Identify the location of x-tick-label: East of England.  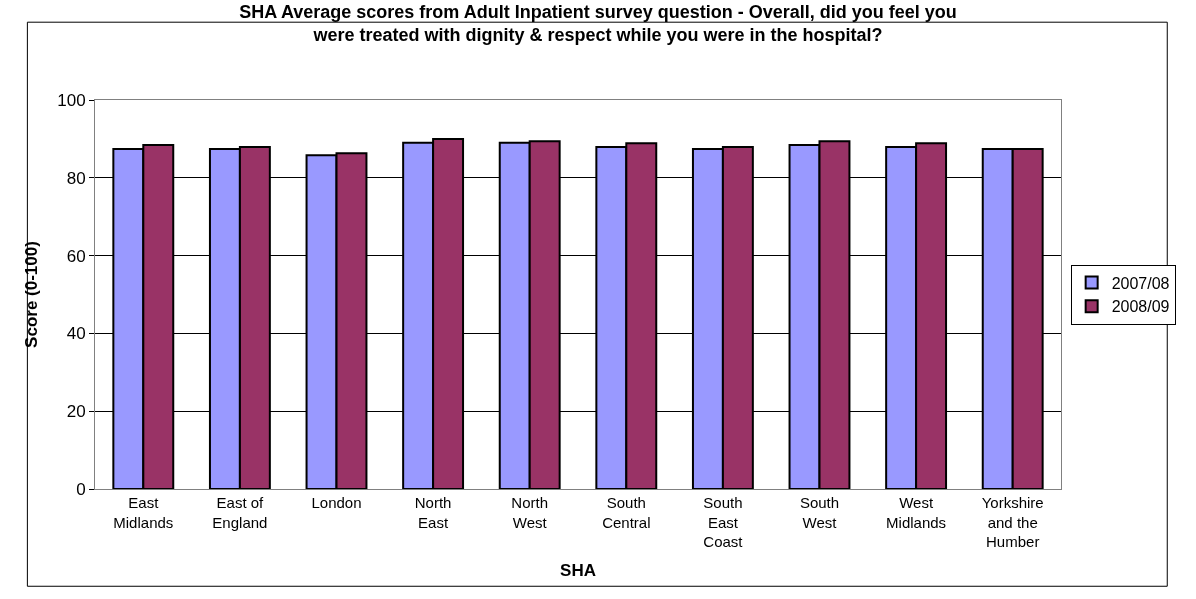
(240, 512).